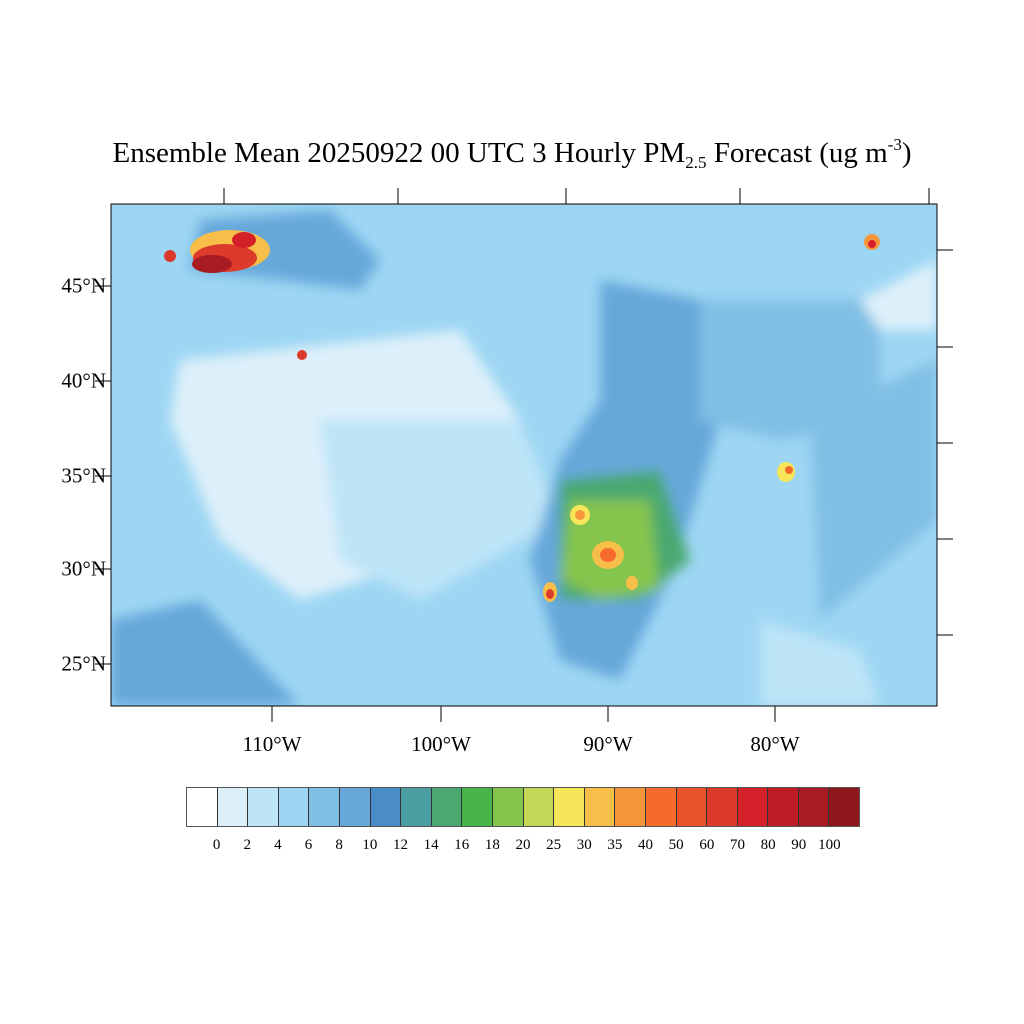 Image resolution: width=1024 pixels, height=1024 pixels. Describe the element at coordinates (554, 845) in the screenshot. I see `colorbar-label: 25` at that location.